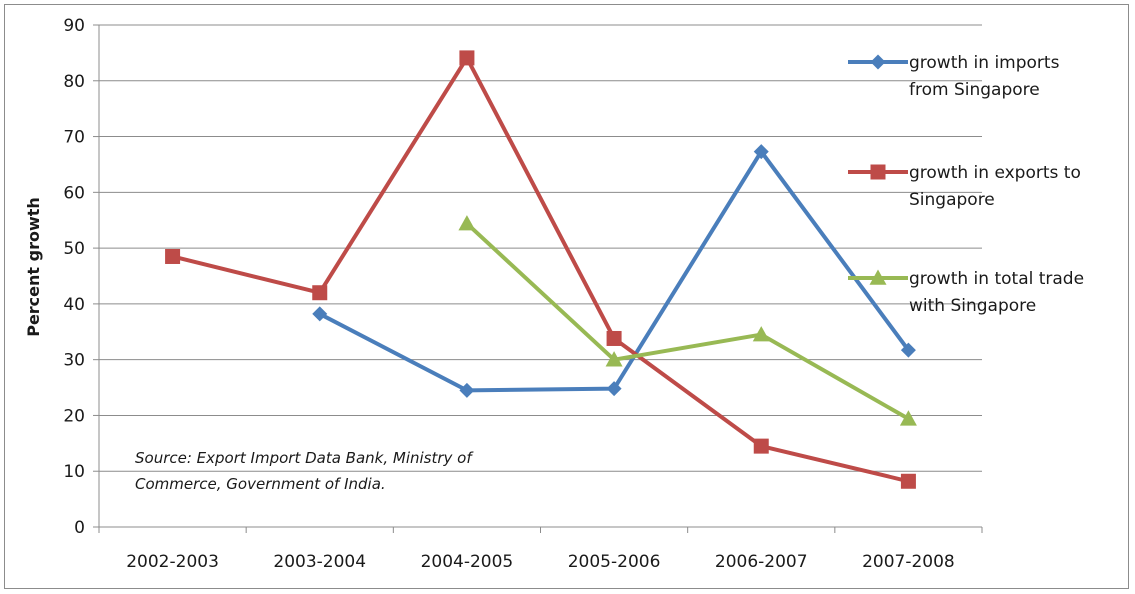 The image size is (1135, 594). Describe the element at coordinates (74, 277) in the screenshot. I see `y-tick-labels: 0 10 20 30 40 50 60 70 80 90` at that location.